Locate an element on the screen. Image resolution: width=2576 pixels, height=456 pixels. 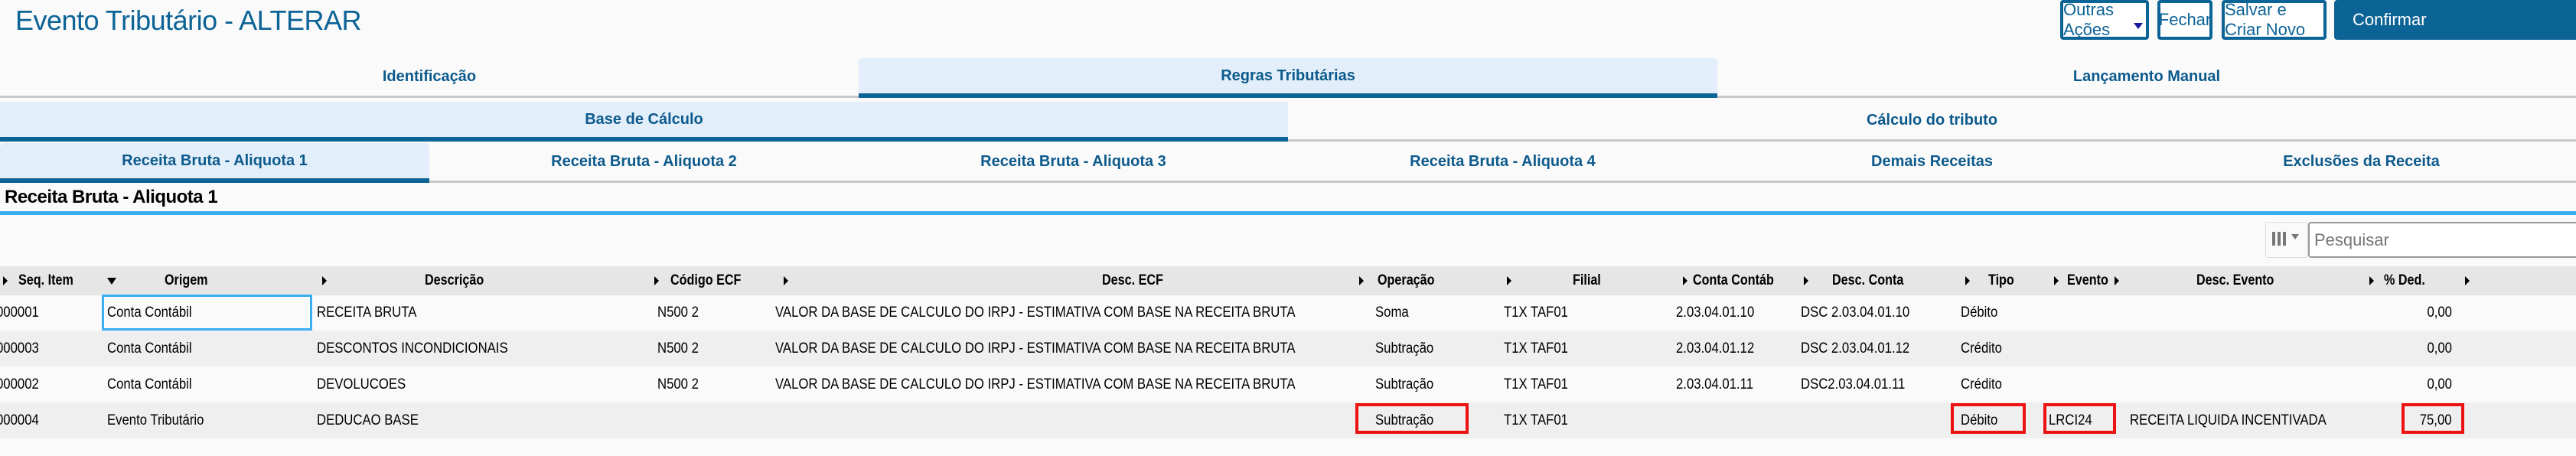
header-tipo: Tipo is located at coordinates (2001, 280).